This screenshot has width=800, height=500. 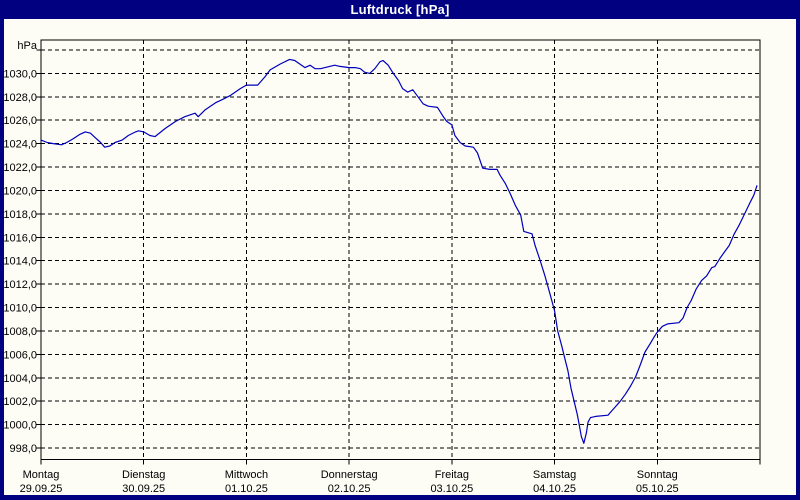 I want to click on x-axis-date-label: 29.09.25, so click(x=41, y=489).